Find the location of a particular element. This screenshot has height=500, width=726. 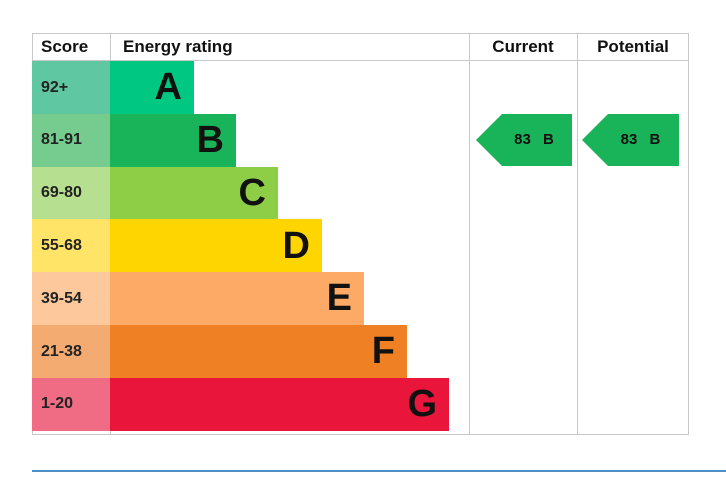

band-c: 69-80 C is located at coordinates (155, 193).